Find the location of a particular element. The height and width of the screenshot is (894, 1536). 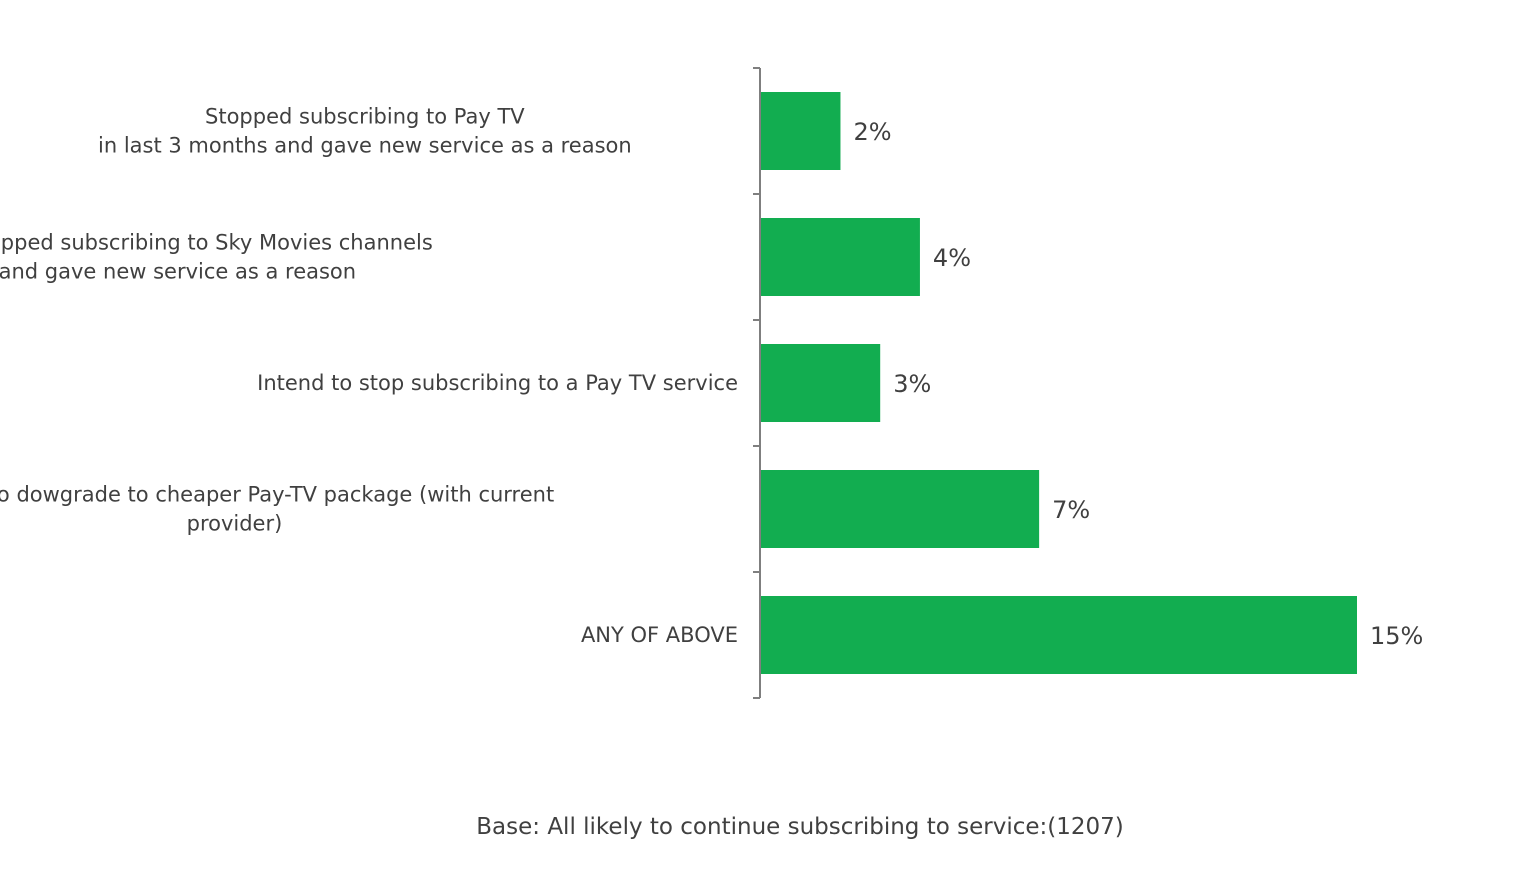

category-label-line: ANY OF ABOVE is located at coordinates (659, 635).